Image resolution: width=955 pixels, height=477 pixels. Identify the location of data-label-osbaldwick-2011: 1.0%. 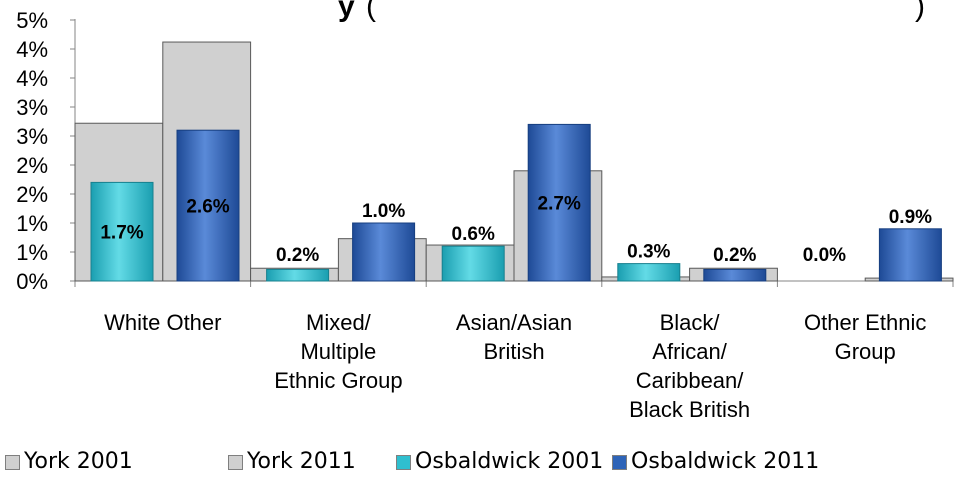
(383, 211).